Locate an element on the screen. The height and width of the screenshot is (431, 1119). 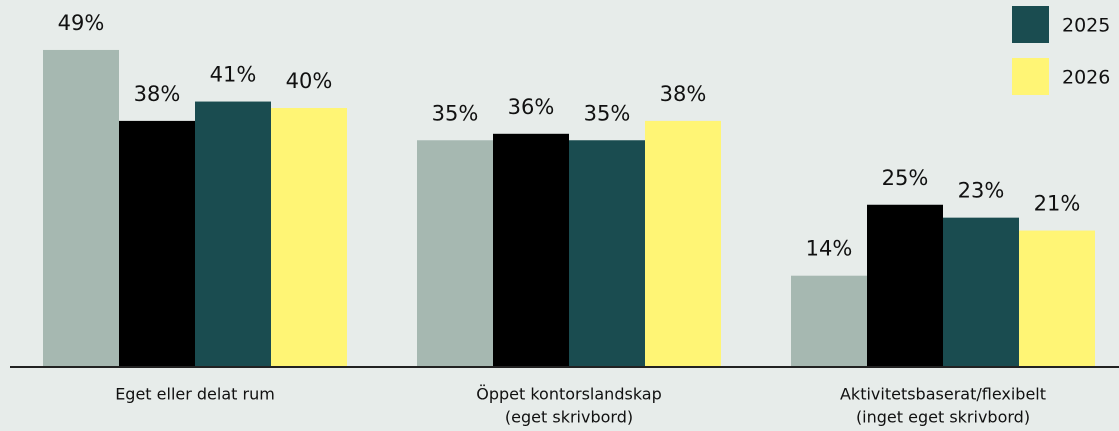
legend-label: 2026 is located at coordinates (1086, 78).